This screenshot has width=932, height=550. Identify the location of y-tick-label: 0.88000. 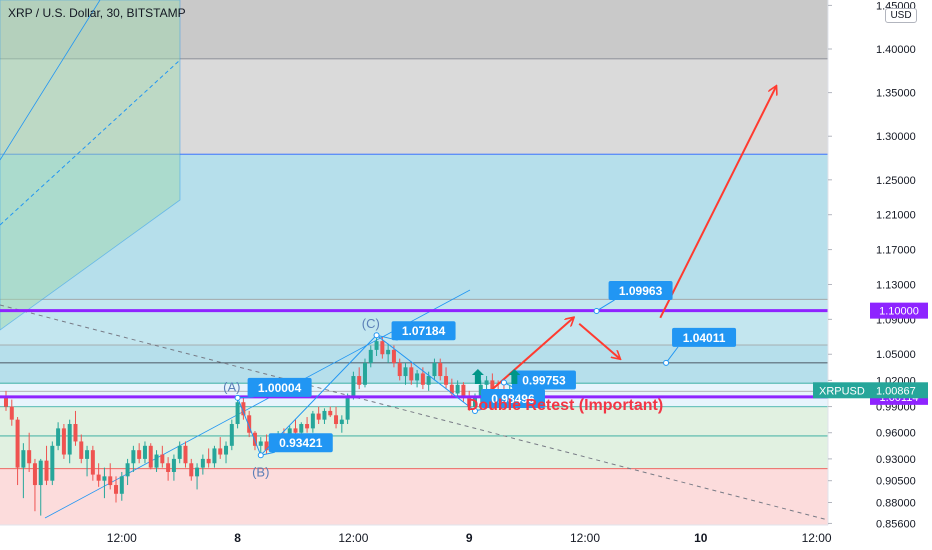
(896, 504).